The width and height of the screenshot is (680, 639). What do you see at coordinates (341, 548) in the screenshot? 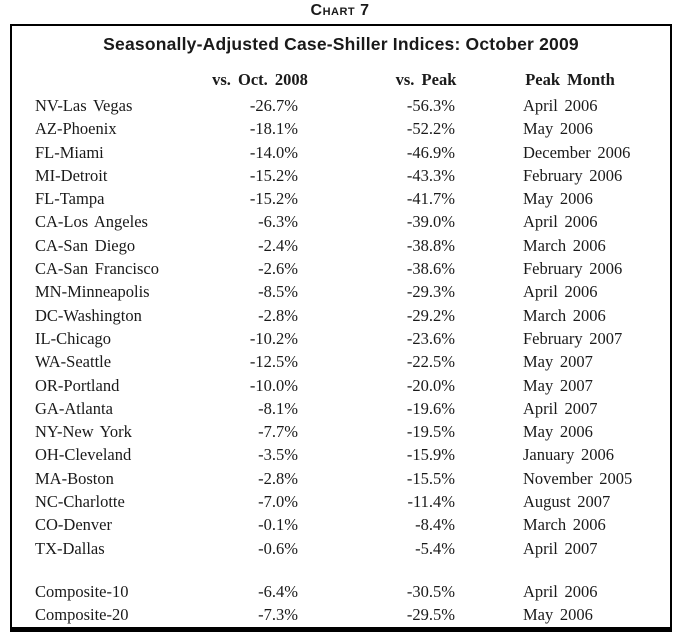
I see `table-row: TX-Dallas -0.6% -5.4% April 2007` at bounding box center [341, 548].